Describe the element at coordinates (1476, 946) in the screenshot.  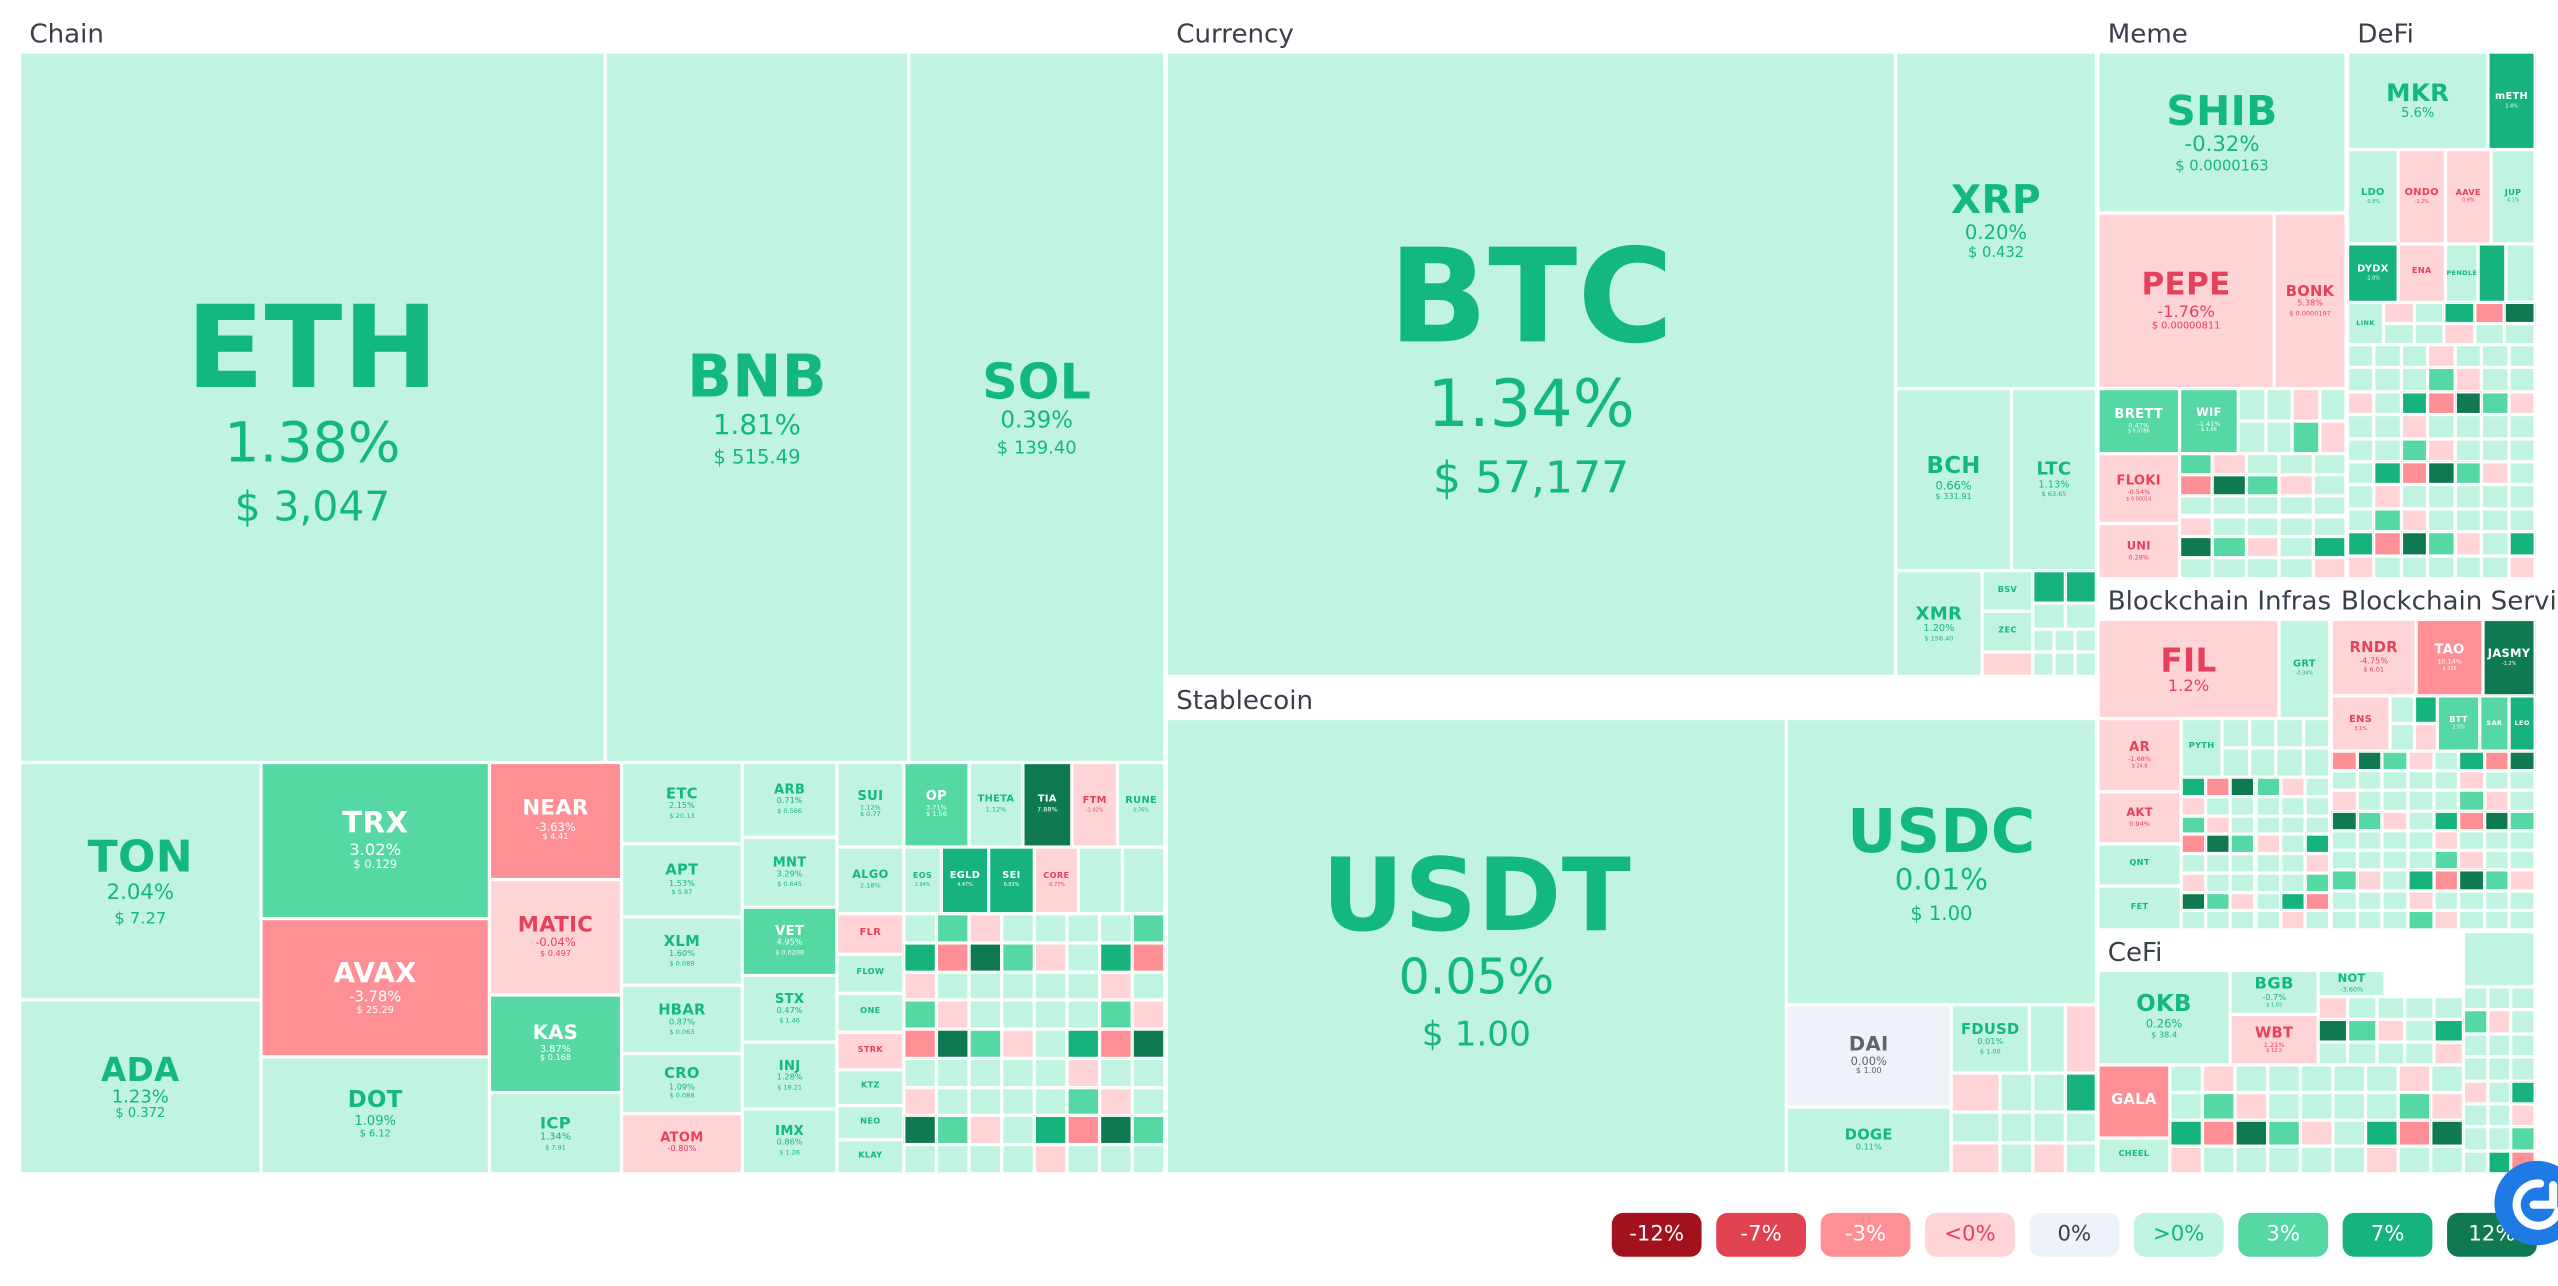
I see `coin-tile-usdt: USDT 0.05% $ 1.00` at that location.